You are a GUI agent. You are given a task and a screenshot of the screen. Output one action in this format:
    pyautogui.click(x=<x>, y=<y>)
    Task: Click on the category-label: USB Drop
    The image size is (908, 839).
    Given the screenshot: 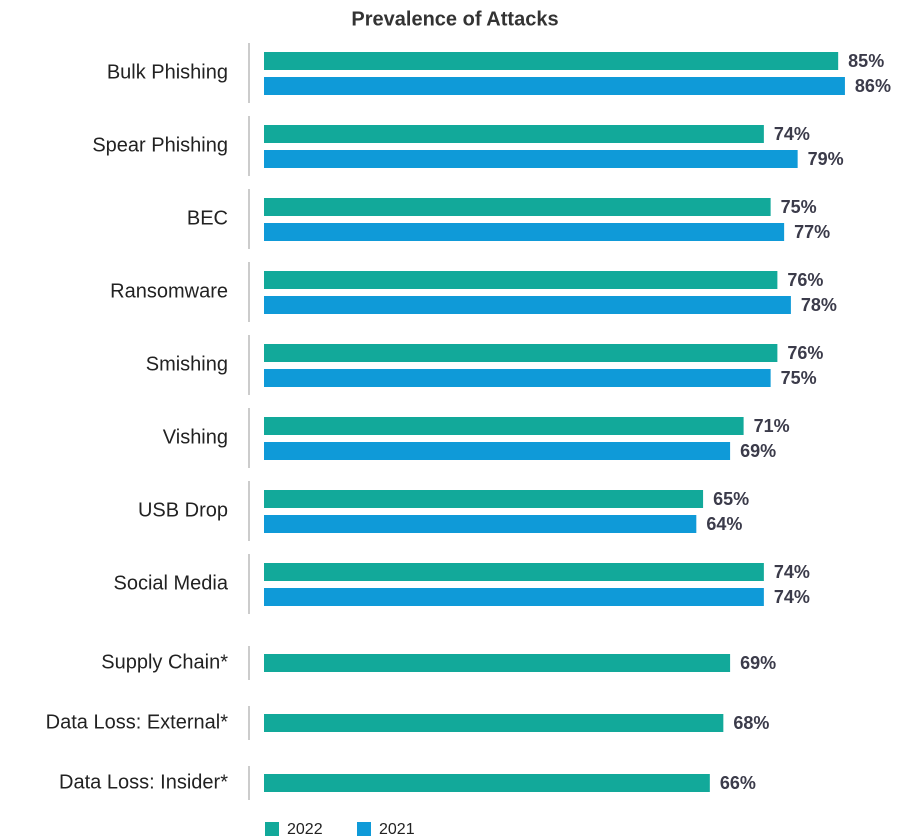 What is the action you would take?
    pyautogui.click(x=183, y=510)
    